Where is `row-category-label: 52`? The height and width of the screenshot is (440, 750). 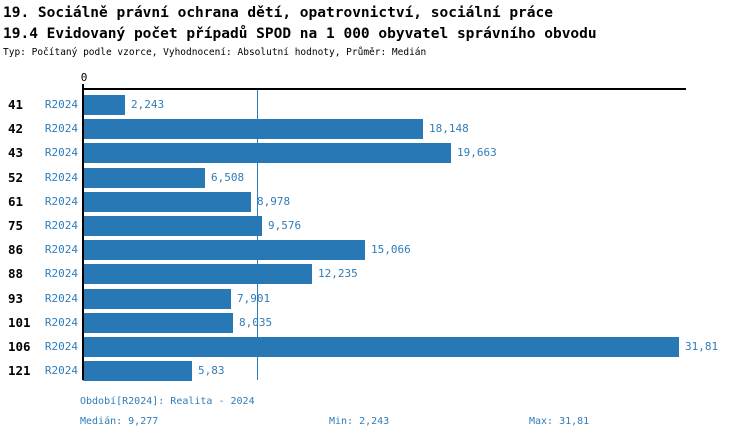 row-category-label: 52 is located at coordinates (16, 177).